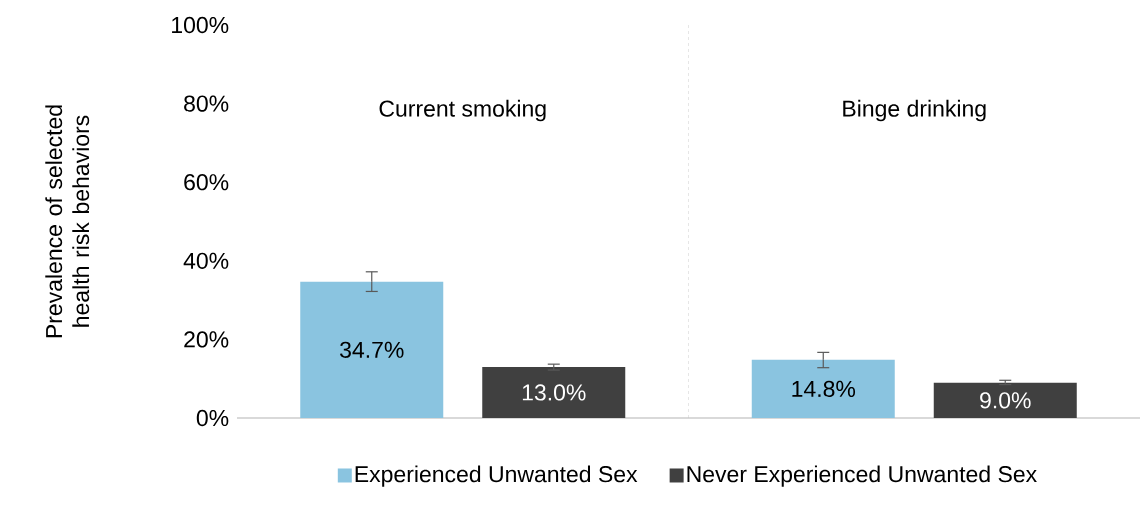 This screenshot has width=1145, height=512. What do you see at coordinates (554, 392) in the screenshot?
I see `data-label: 13.0%` at bounding box center [554, 392].